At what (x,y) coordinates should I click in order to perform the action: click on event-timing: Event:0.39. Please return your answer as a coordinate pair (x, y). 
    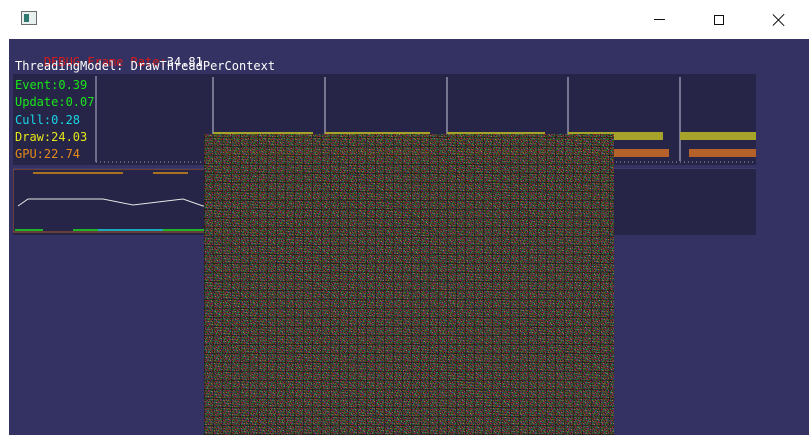
    Looking at the image, I should click on (51, 85).